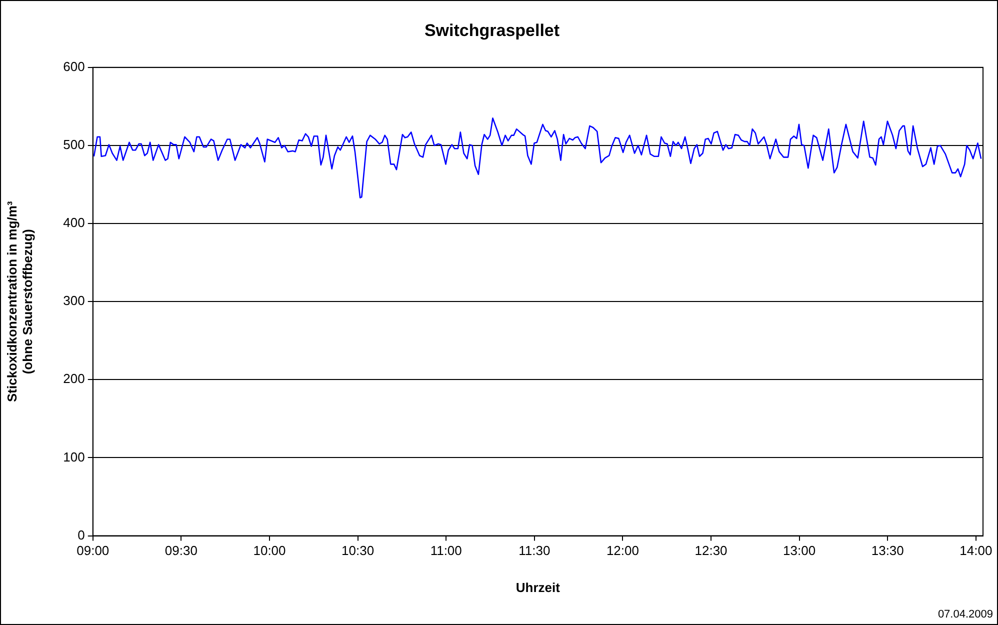 The image size is (998, 625). Describe the element at coordinates (622, 550) in the screenshot. I see `x-tick-label: 12:00` at that location.